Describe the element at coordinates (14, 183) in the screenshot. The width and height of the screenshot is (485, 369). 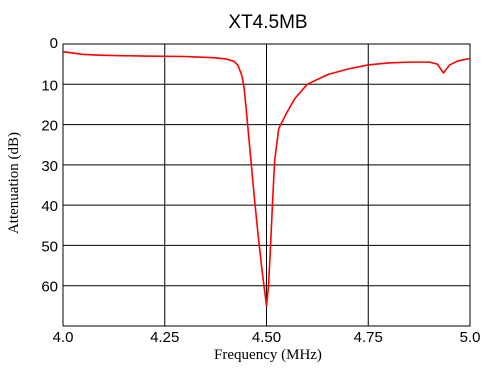
I see `y-axis-label: Attenuation (dB)` at that location.